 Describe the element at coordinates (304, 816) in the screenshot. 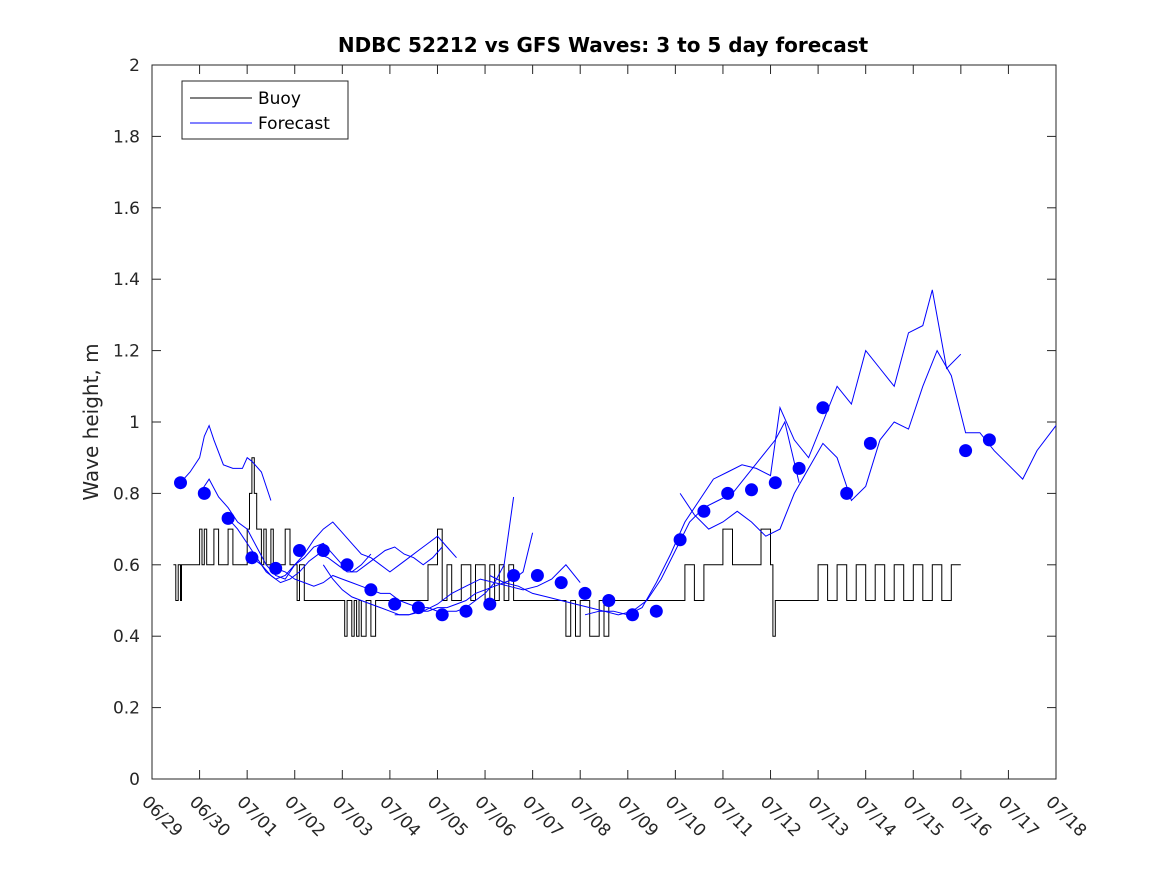

I see `x-tick-label: 07/02` at that location.